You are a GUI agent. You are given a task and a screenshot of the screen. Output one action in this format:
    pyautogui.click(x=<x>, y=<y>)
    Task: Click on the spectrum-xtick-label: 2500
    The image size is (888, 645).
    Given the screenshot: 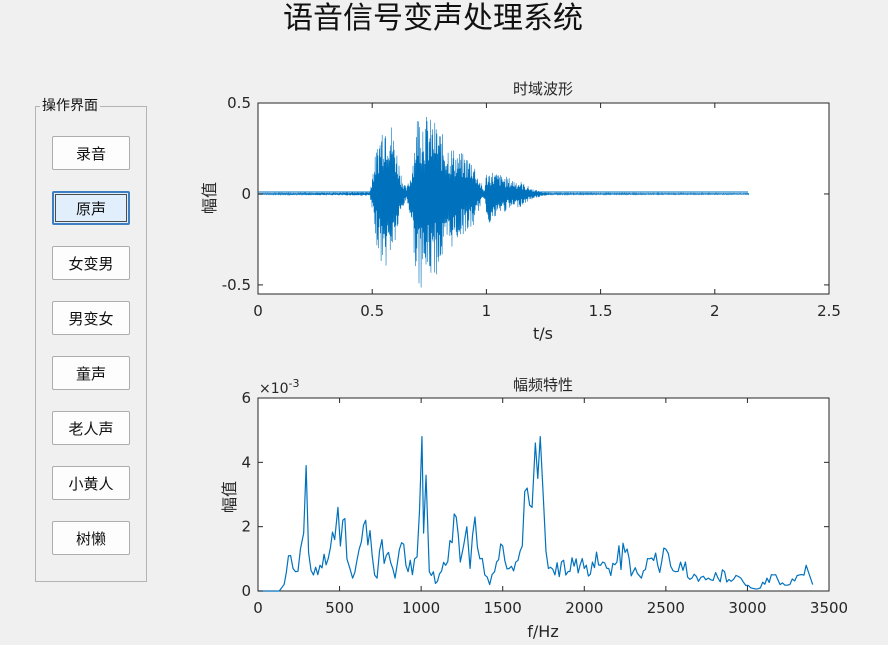 What is the action you would take?
    pyautogui.click(x=666, y=608)
    